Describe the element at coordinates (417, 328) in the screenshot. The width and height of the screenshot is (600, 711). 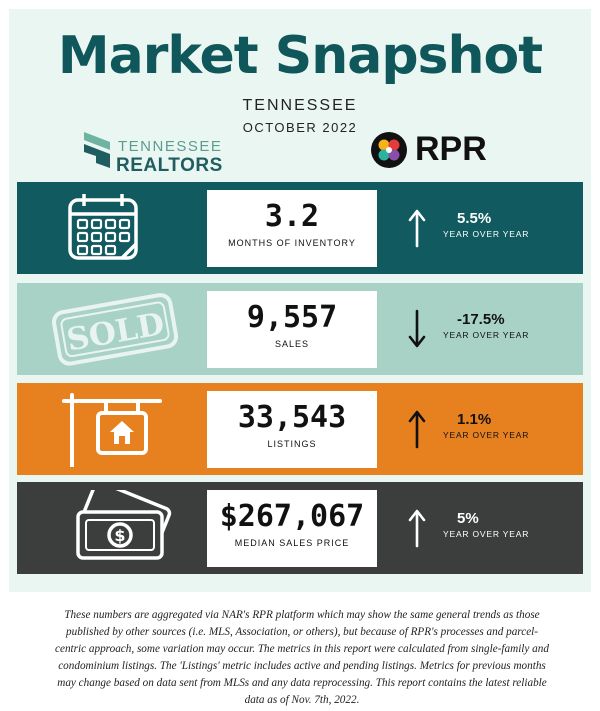
I see `arrow-down-icon` at that location.